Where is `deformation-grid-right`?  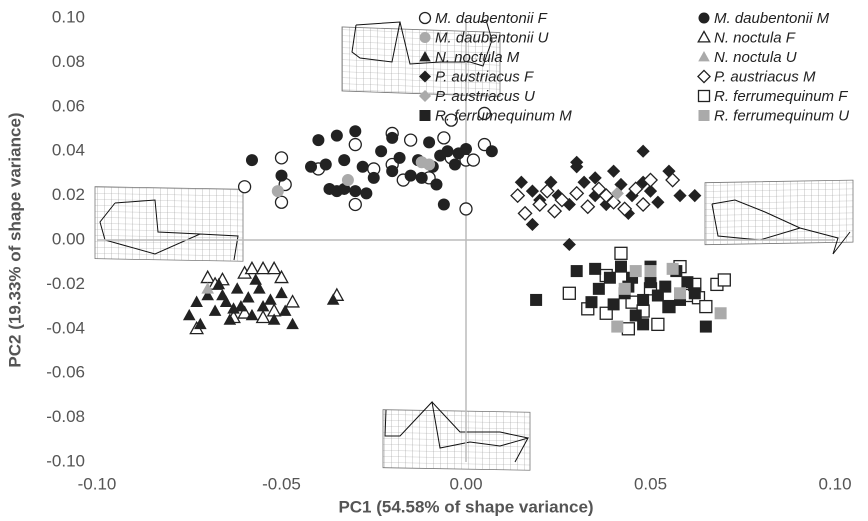
deformation-grid-right is located at coordinates (779, 217).